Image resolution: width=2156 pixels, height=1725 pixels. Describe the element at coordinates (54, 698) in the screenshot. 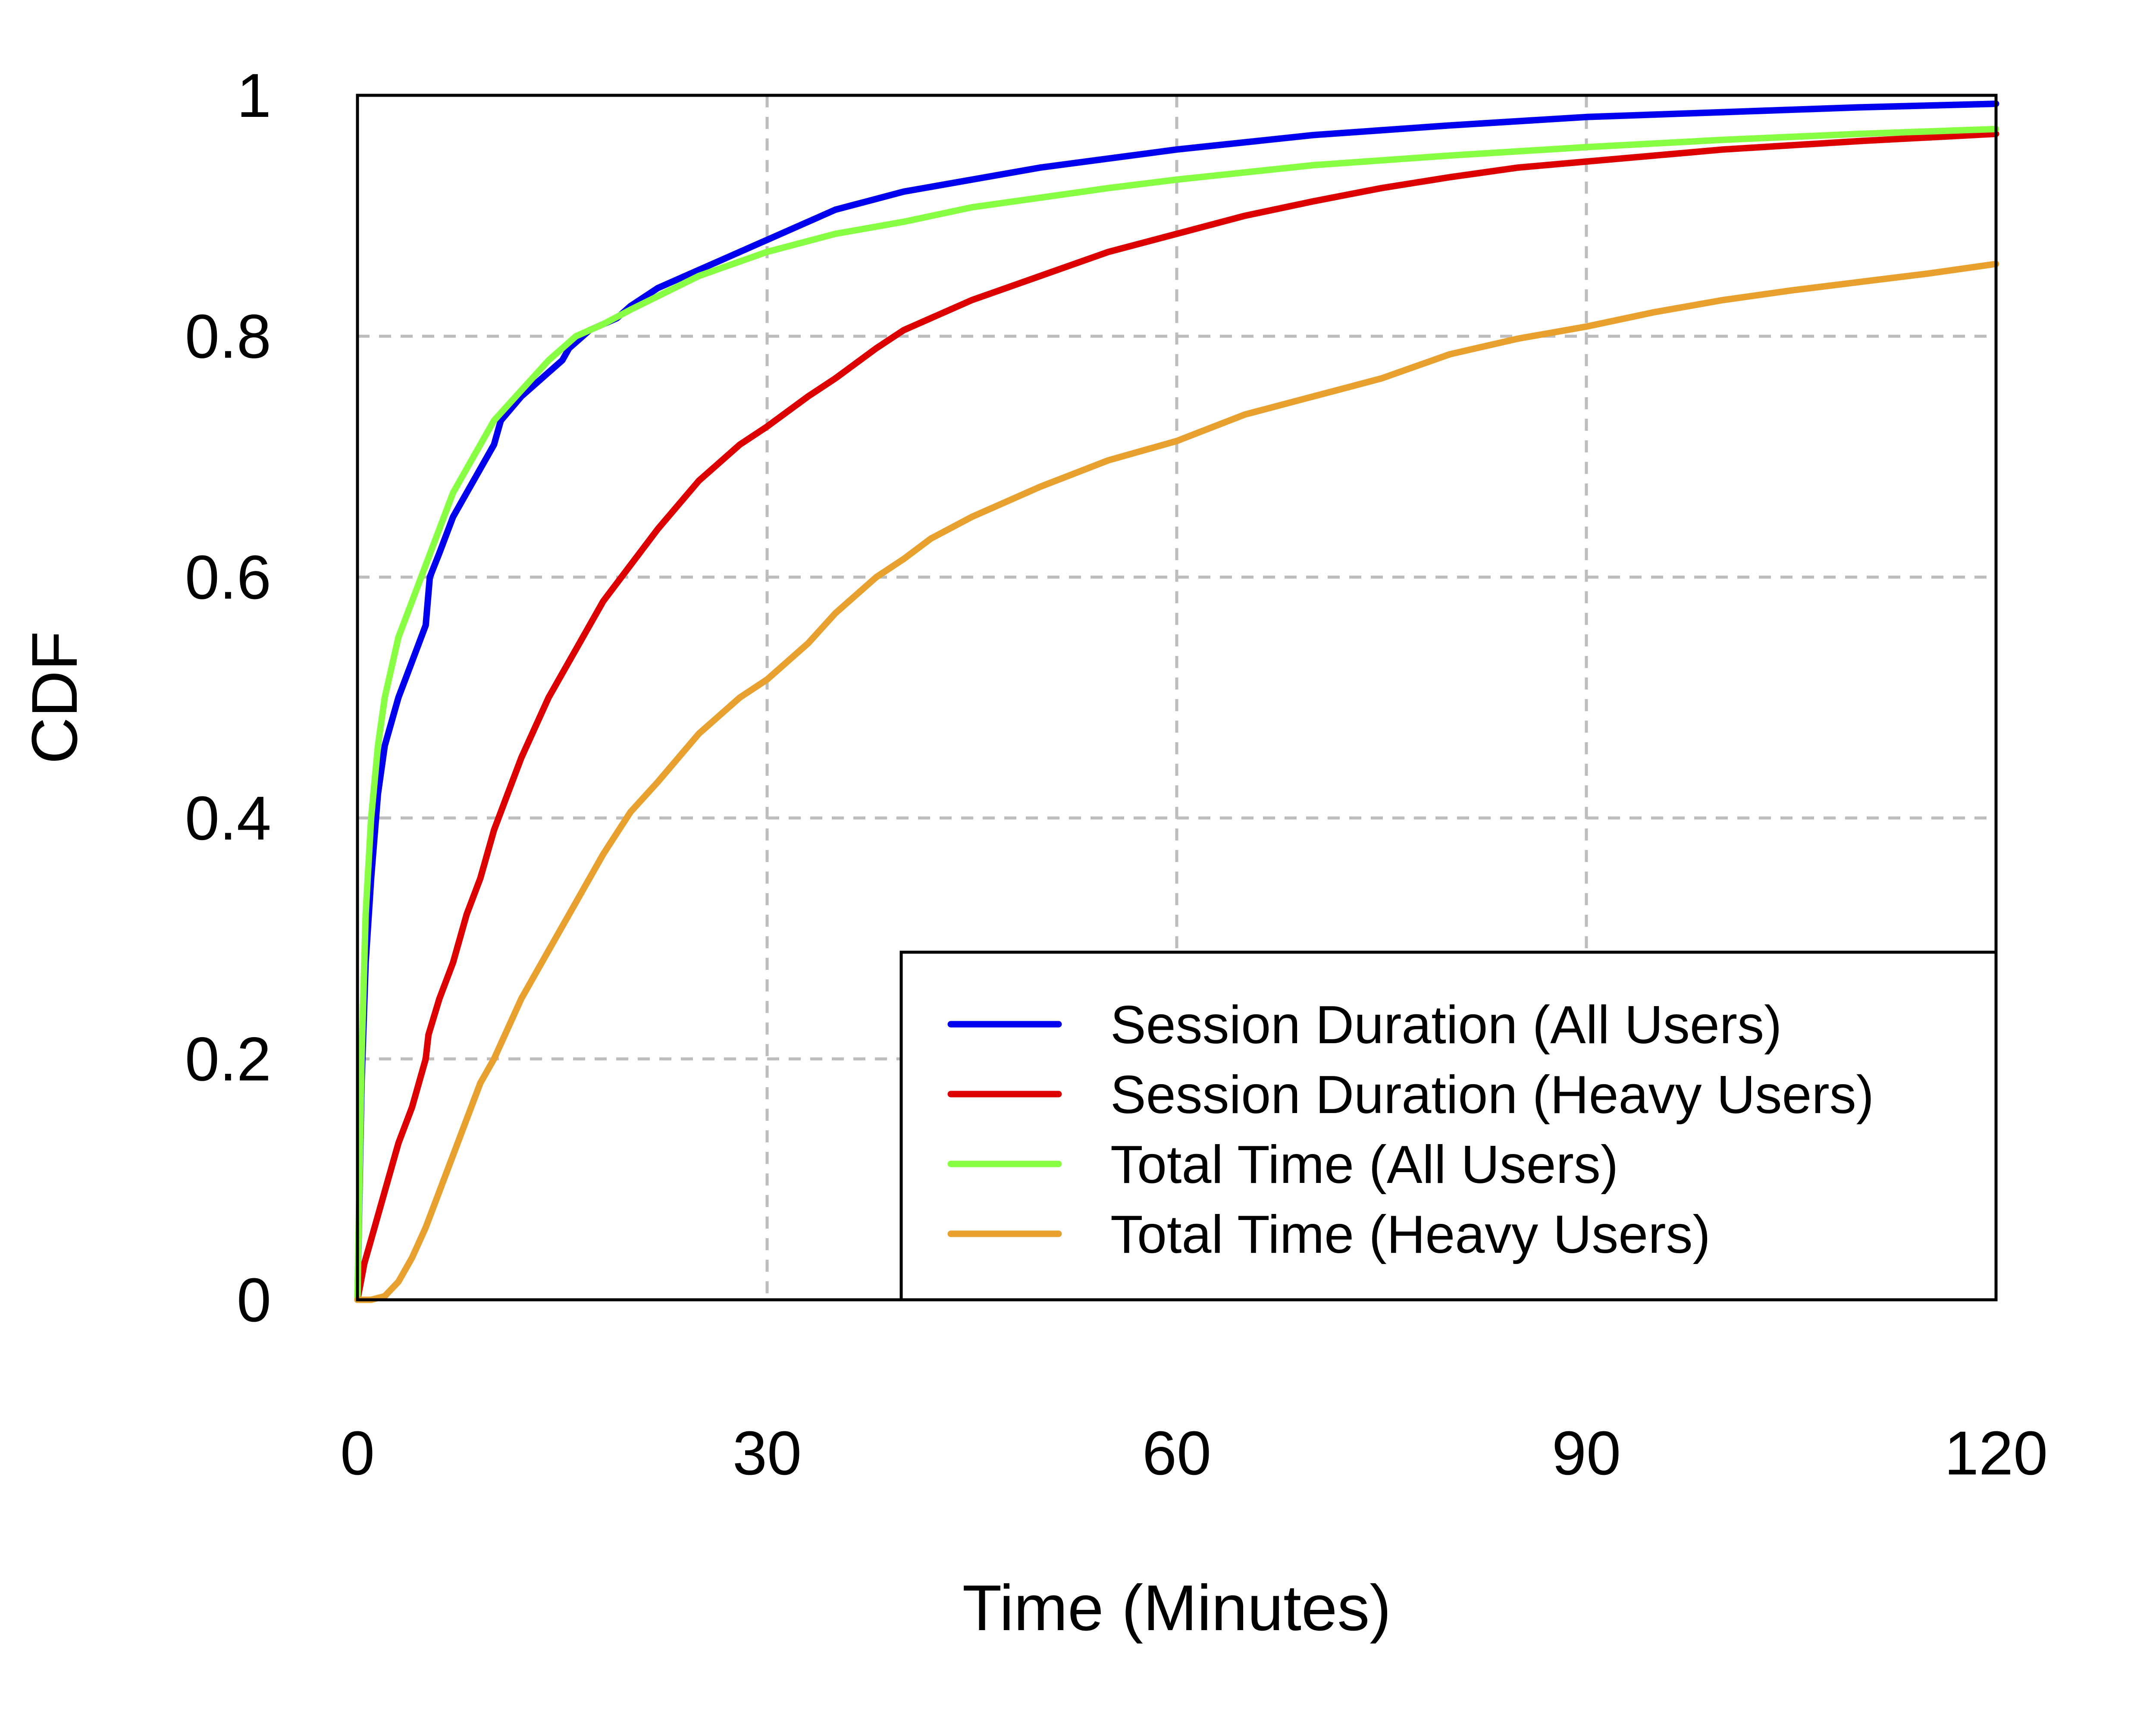

I see `y-axis-title: CDF` at that location.